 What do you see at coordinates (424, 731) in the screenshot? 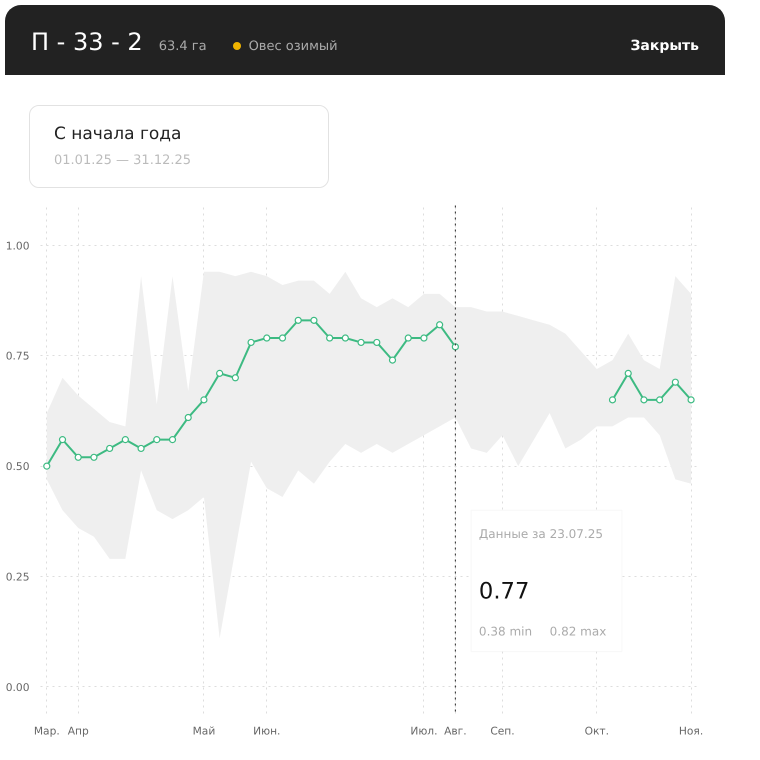
I see `x-tick-label: Июл.` at bounding box center [424, 731].